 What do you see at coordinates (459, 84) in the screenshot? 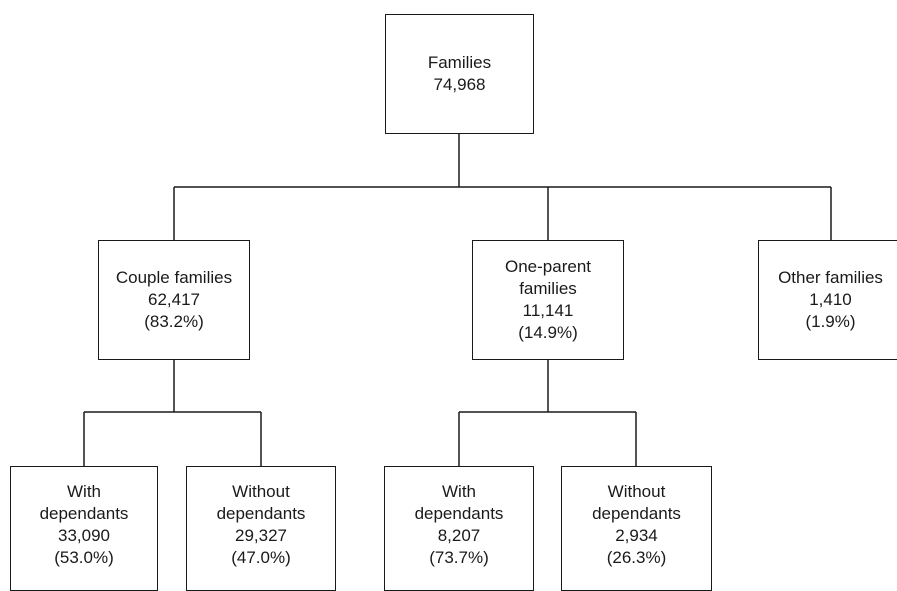
I see `families-count: 74,968` at bounding box center [459, 84].